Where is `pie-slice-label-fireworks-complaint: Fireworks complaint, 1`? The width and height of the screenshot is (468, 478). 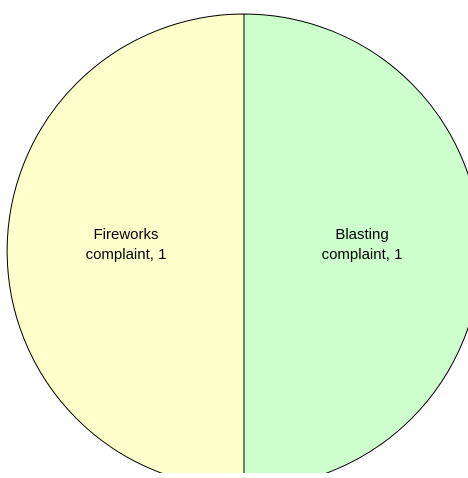 pie-slice-label-fireworks-complaint: Fireworks complaint, 1 is located at coordinates (126, 244).